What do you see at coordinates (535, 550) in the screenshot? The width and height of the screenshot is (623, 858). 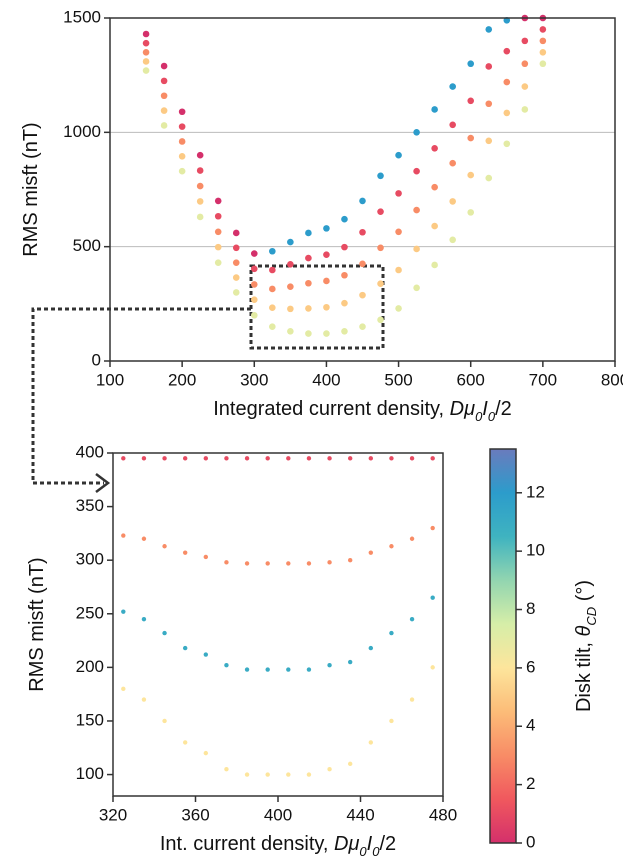 I see `colorbar-tick-label: 10` at bounding box center [535, 550].